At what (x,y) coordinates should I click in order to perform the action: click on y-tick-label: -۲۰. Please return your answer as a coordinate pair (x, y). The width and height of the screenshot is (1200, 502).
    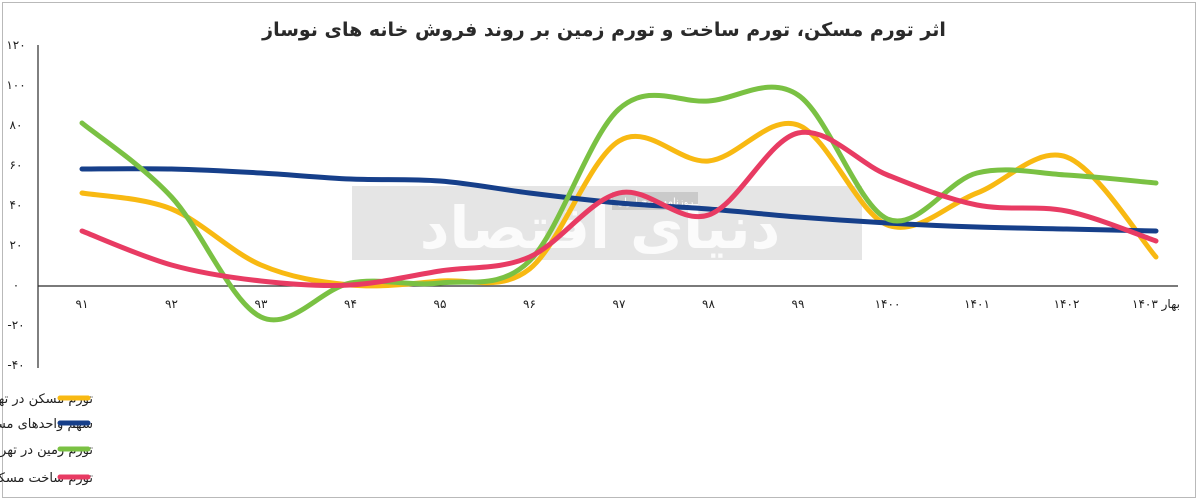
    Looking at the image, I should click on (15, 325).